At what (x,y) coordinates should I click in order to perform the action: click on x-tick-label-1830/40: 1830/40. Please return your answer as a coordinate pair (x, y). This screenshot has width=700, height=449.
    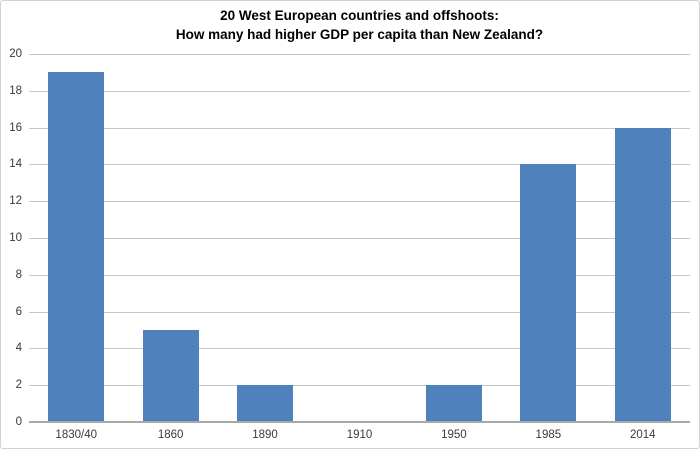
    Looking at the image, I should click on (76, 435).